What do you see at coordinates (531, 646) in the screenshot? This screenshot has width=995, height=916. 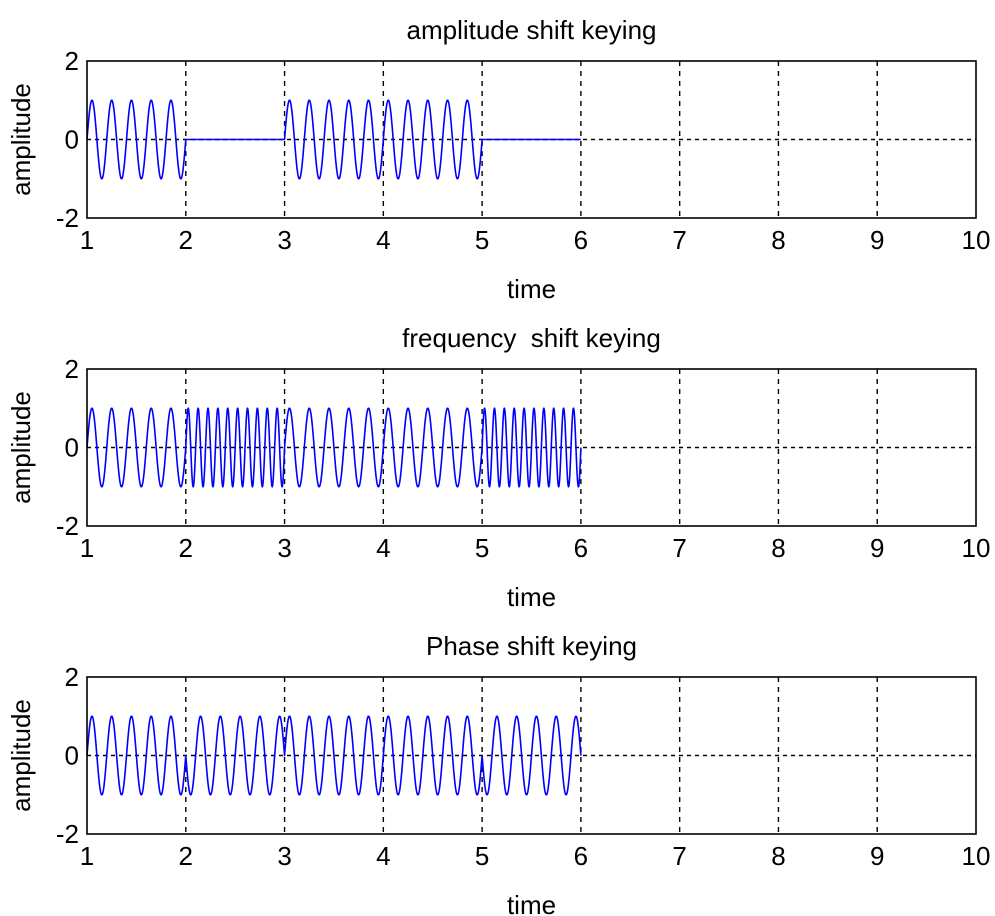 I see `chart-title: Phase shift keying` at bounding box center [531, 646].